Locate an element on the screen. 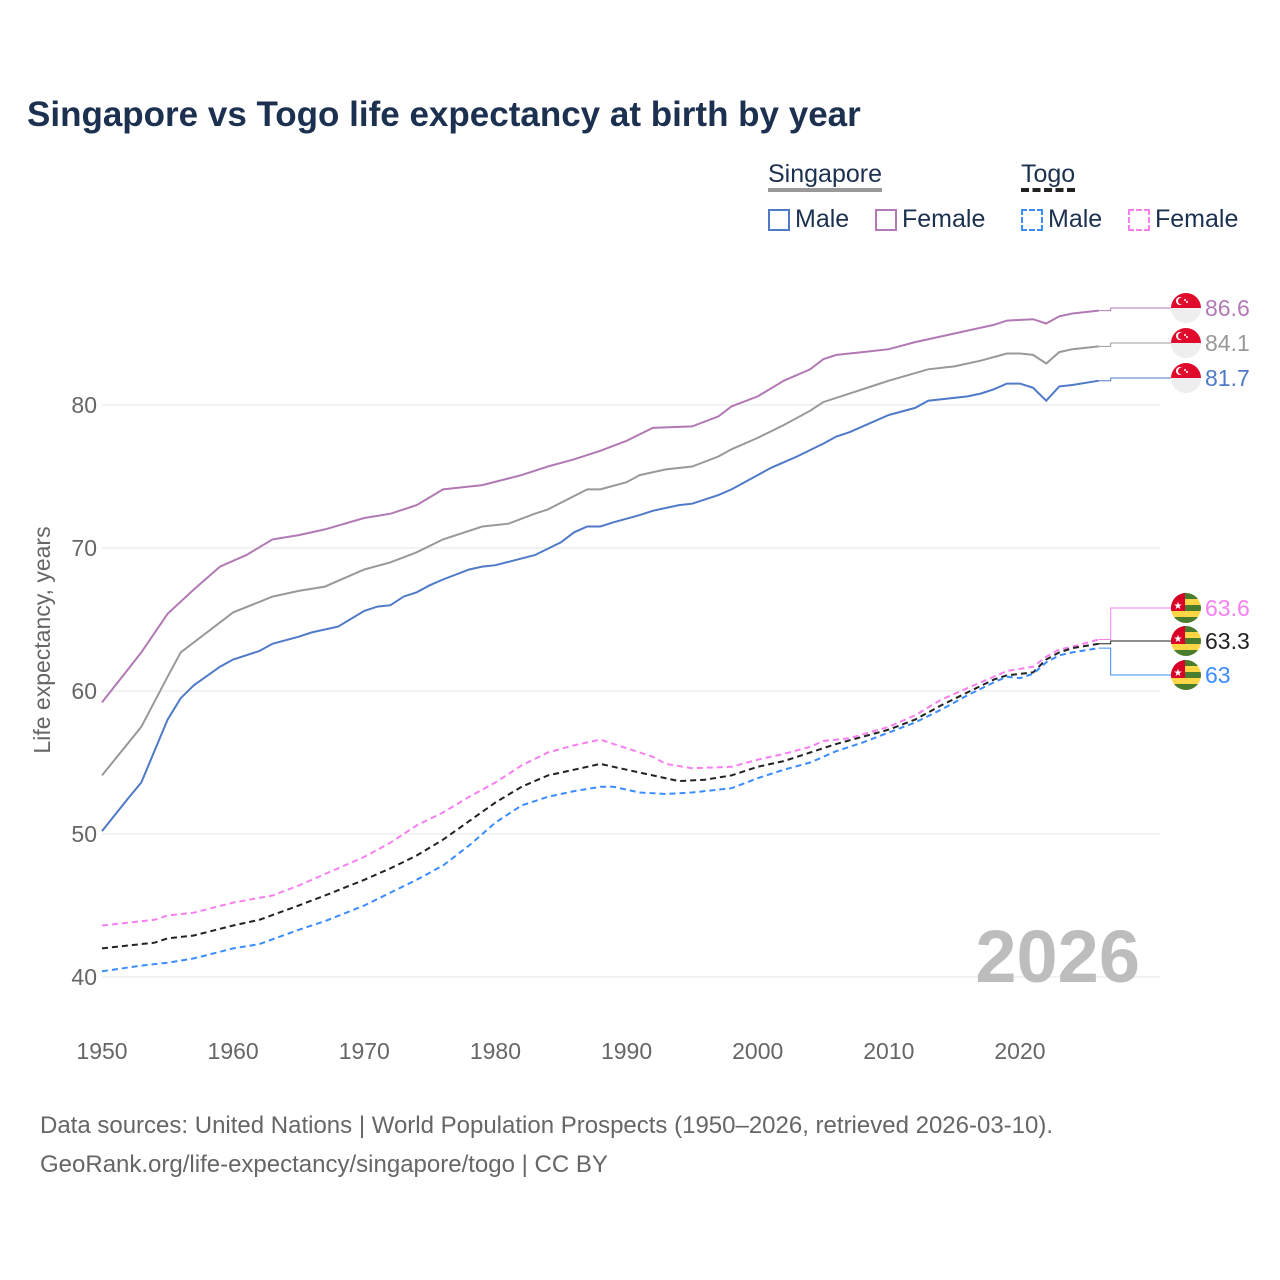 The height and width of the screenshot is (1280, 1280). legend-group-singapore: Singapore is located at coordinates (825, 176).